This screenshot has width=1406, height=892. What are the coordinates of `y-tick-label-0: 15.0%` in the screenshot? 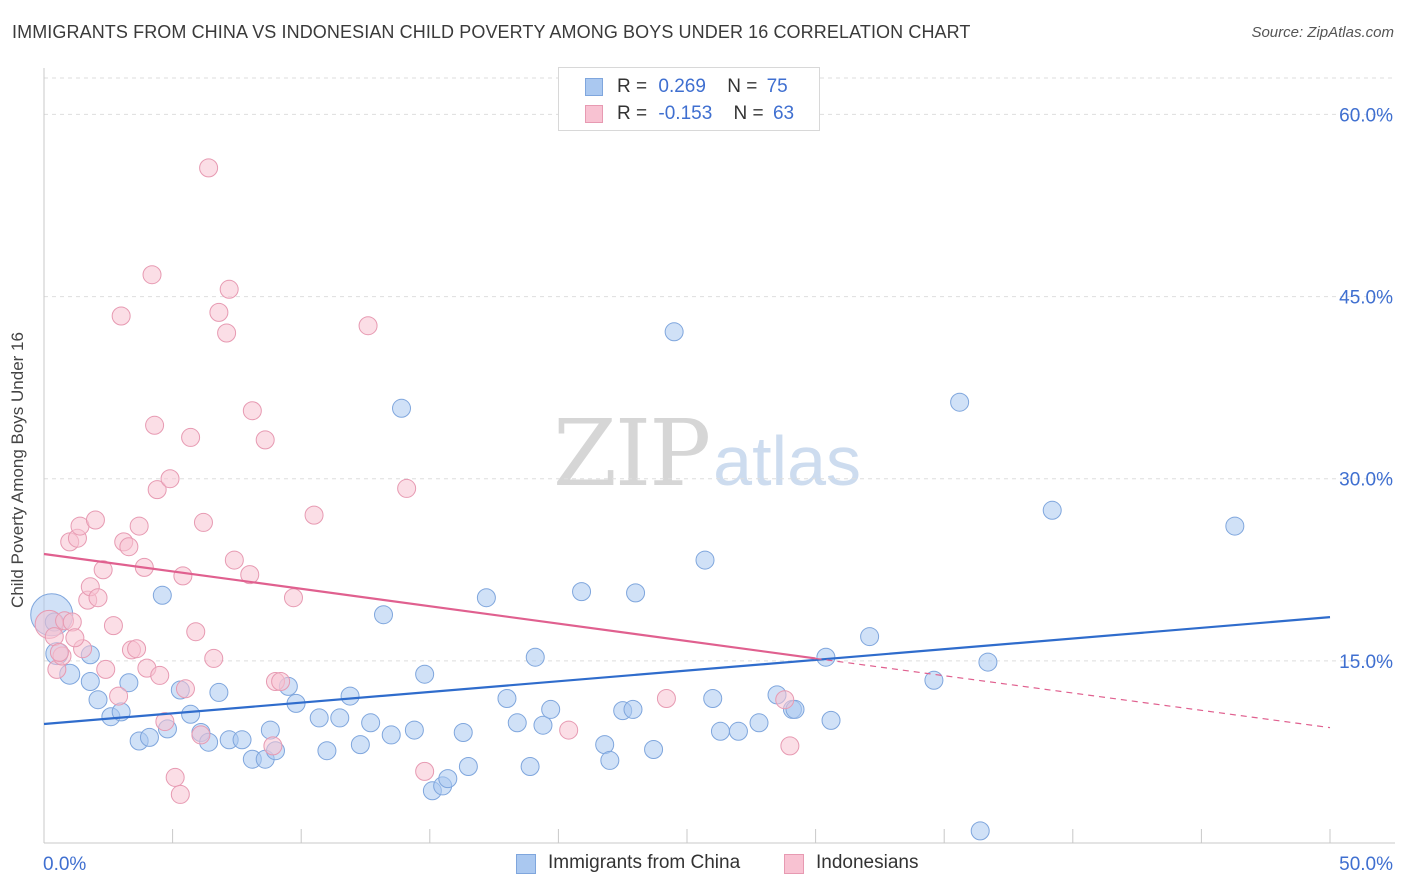 It's located at (1366, 662).